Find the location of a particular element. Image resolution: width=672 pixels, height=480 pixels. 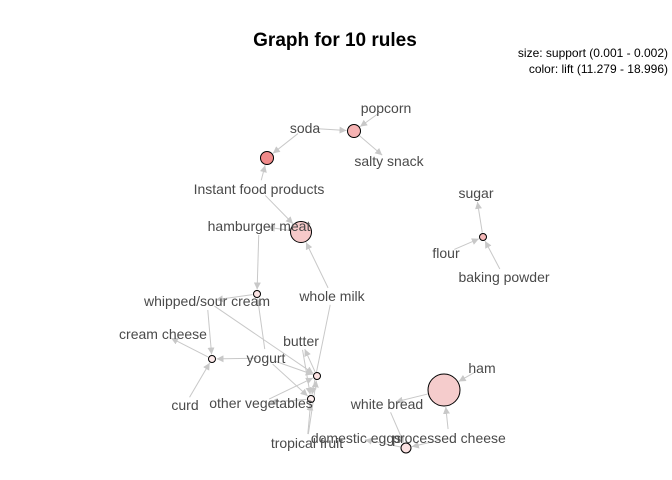

item-label-tropical-fruit: tropical fruit is located at coordinates (307, 443).